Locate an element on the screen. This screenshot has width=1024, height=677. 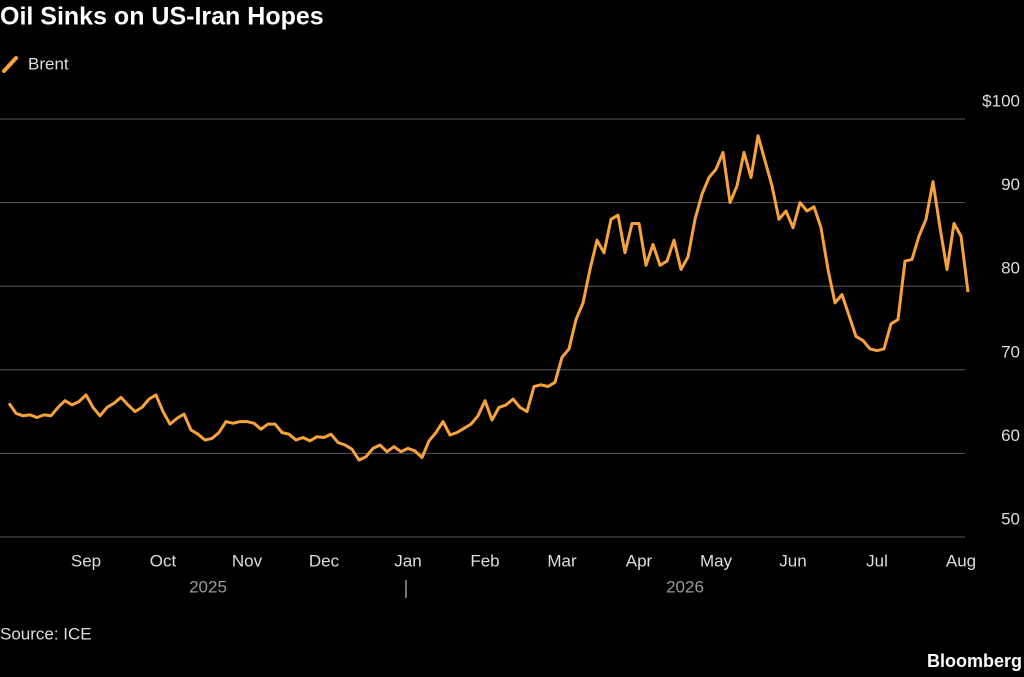
y-tick-label: 50 is located at coordinates (1010, 518).